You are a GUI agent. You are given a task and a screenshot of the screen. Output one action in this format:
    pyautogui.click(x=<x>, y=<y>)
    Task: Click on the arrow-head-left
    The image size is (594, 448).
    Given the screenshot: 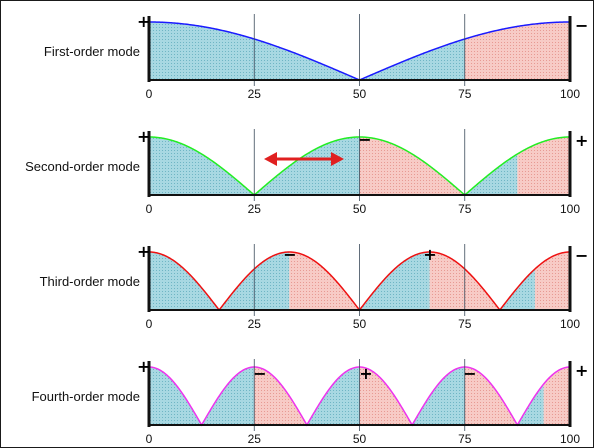 What is the action you would take?
    pyautogui.click(x=270, y=159)
    